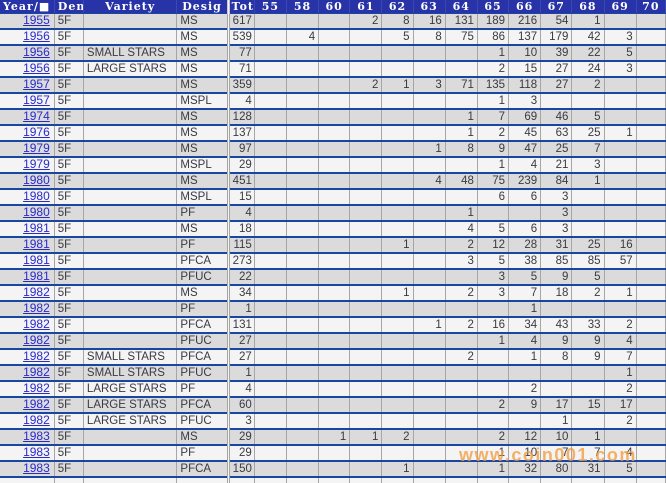 Image resolution: width=666 pixels, height=483 pixels. Describe the element at coordinates (493, 341) in the screenshot. I see `cell-grade-65: 1` at that location.